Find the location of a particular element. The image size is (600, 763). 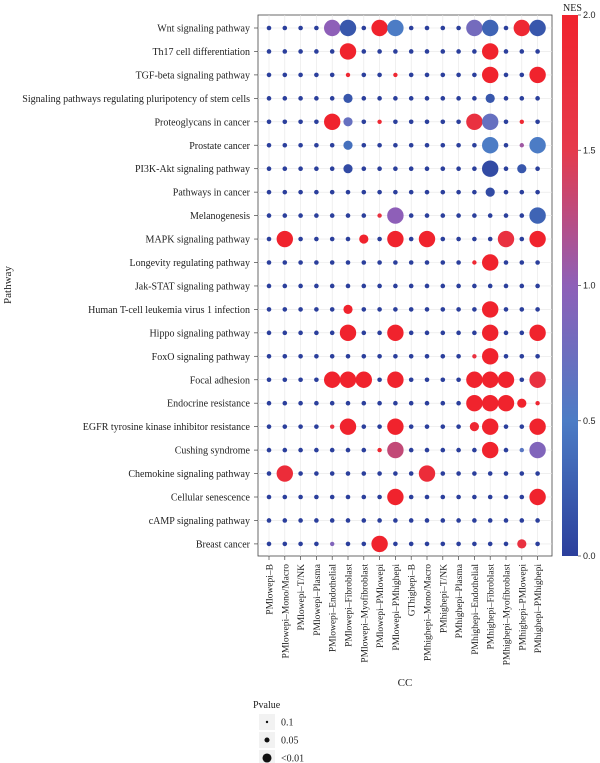

pvalue-key-label: <0.01 is located at coordinates (292, 758).